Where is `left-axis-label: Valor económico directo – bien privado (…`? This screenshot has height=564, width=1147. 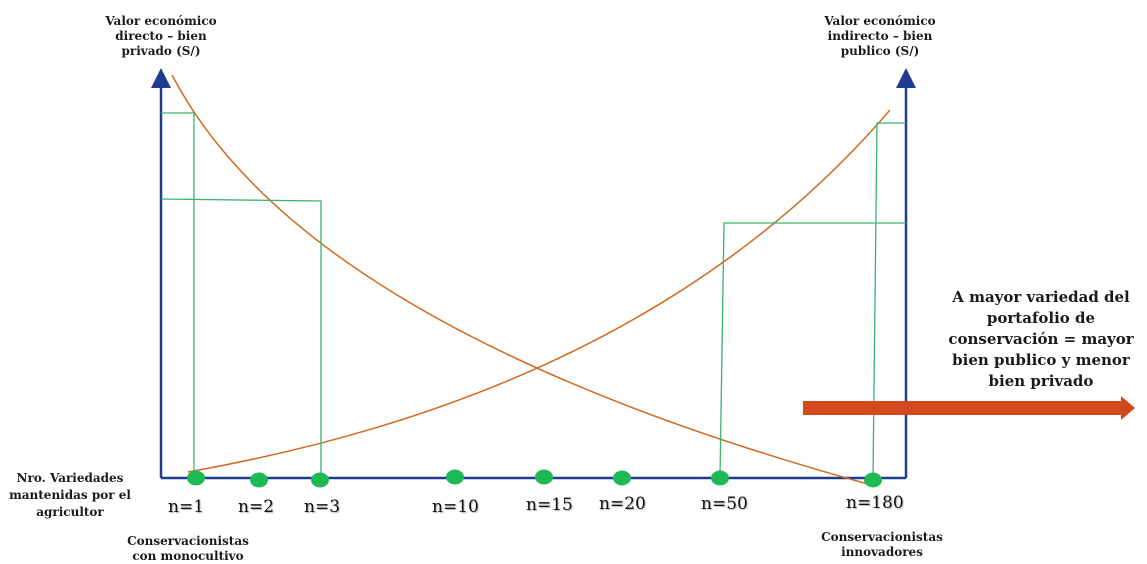
left-axis-label: Valor económico directo – bien privado (… is located at coordinates (161, 36).